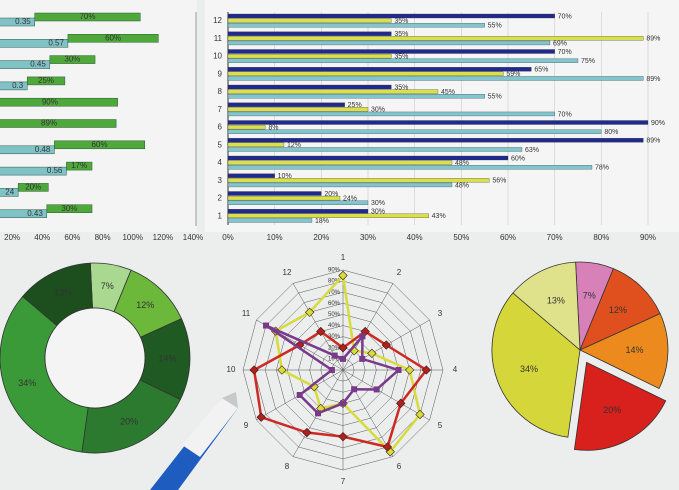 Image resolution: width=679 pixels, height=490 pixels. Describe the element at coordinates (103, 237) in the screenshot. I see `x-tick-label: 80%` at that location.